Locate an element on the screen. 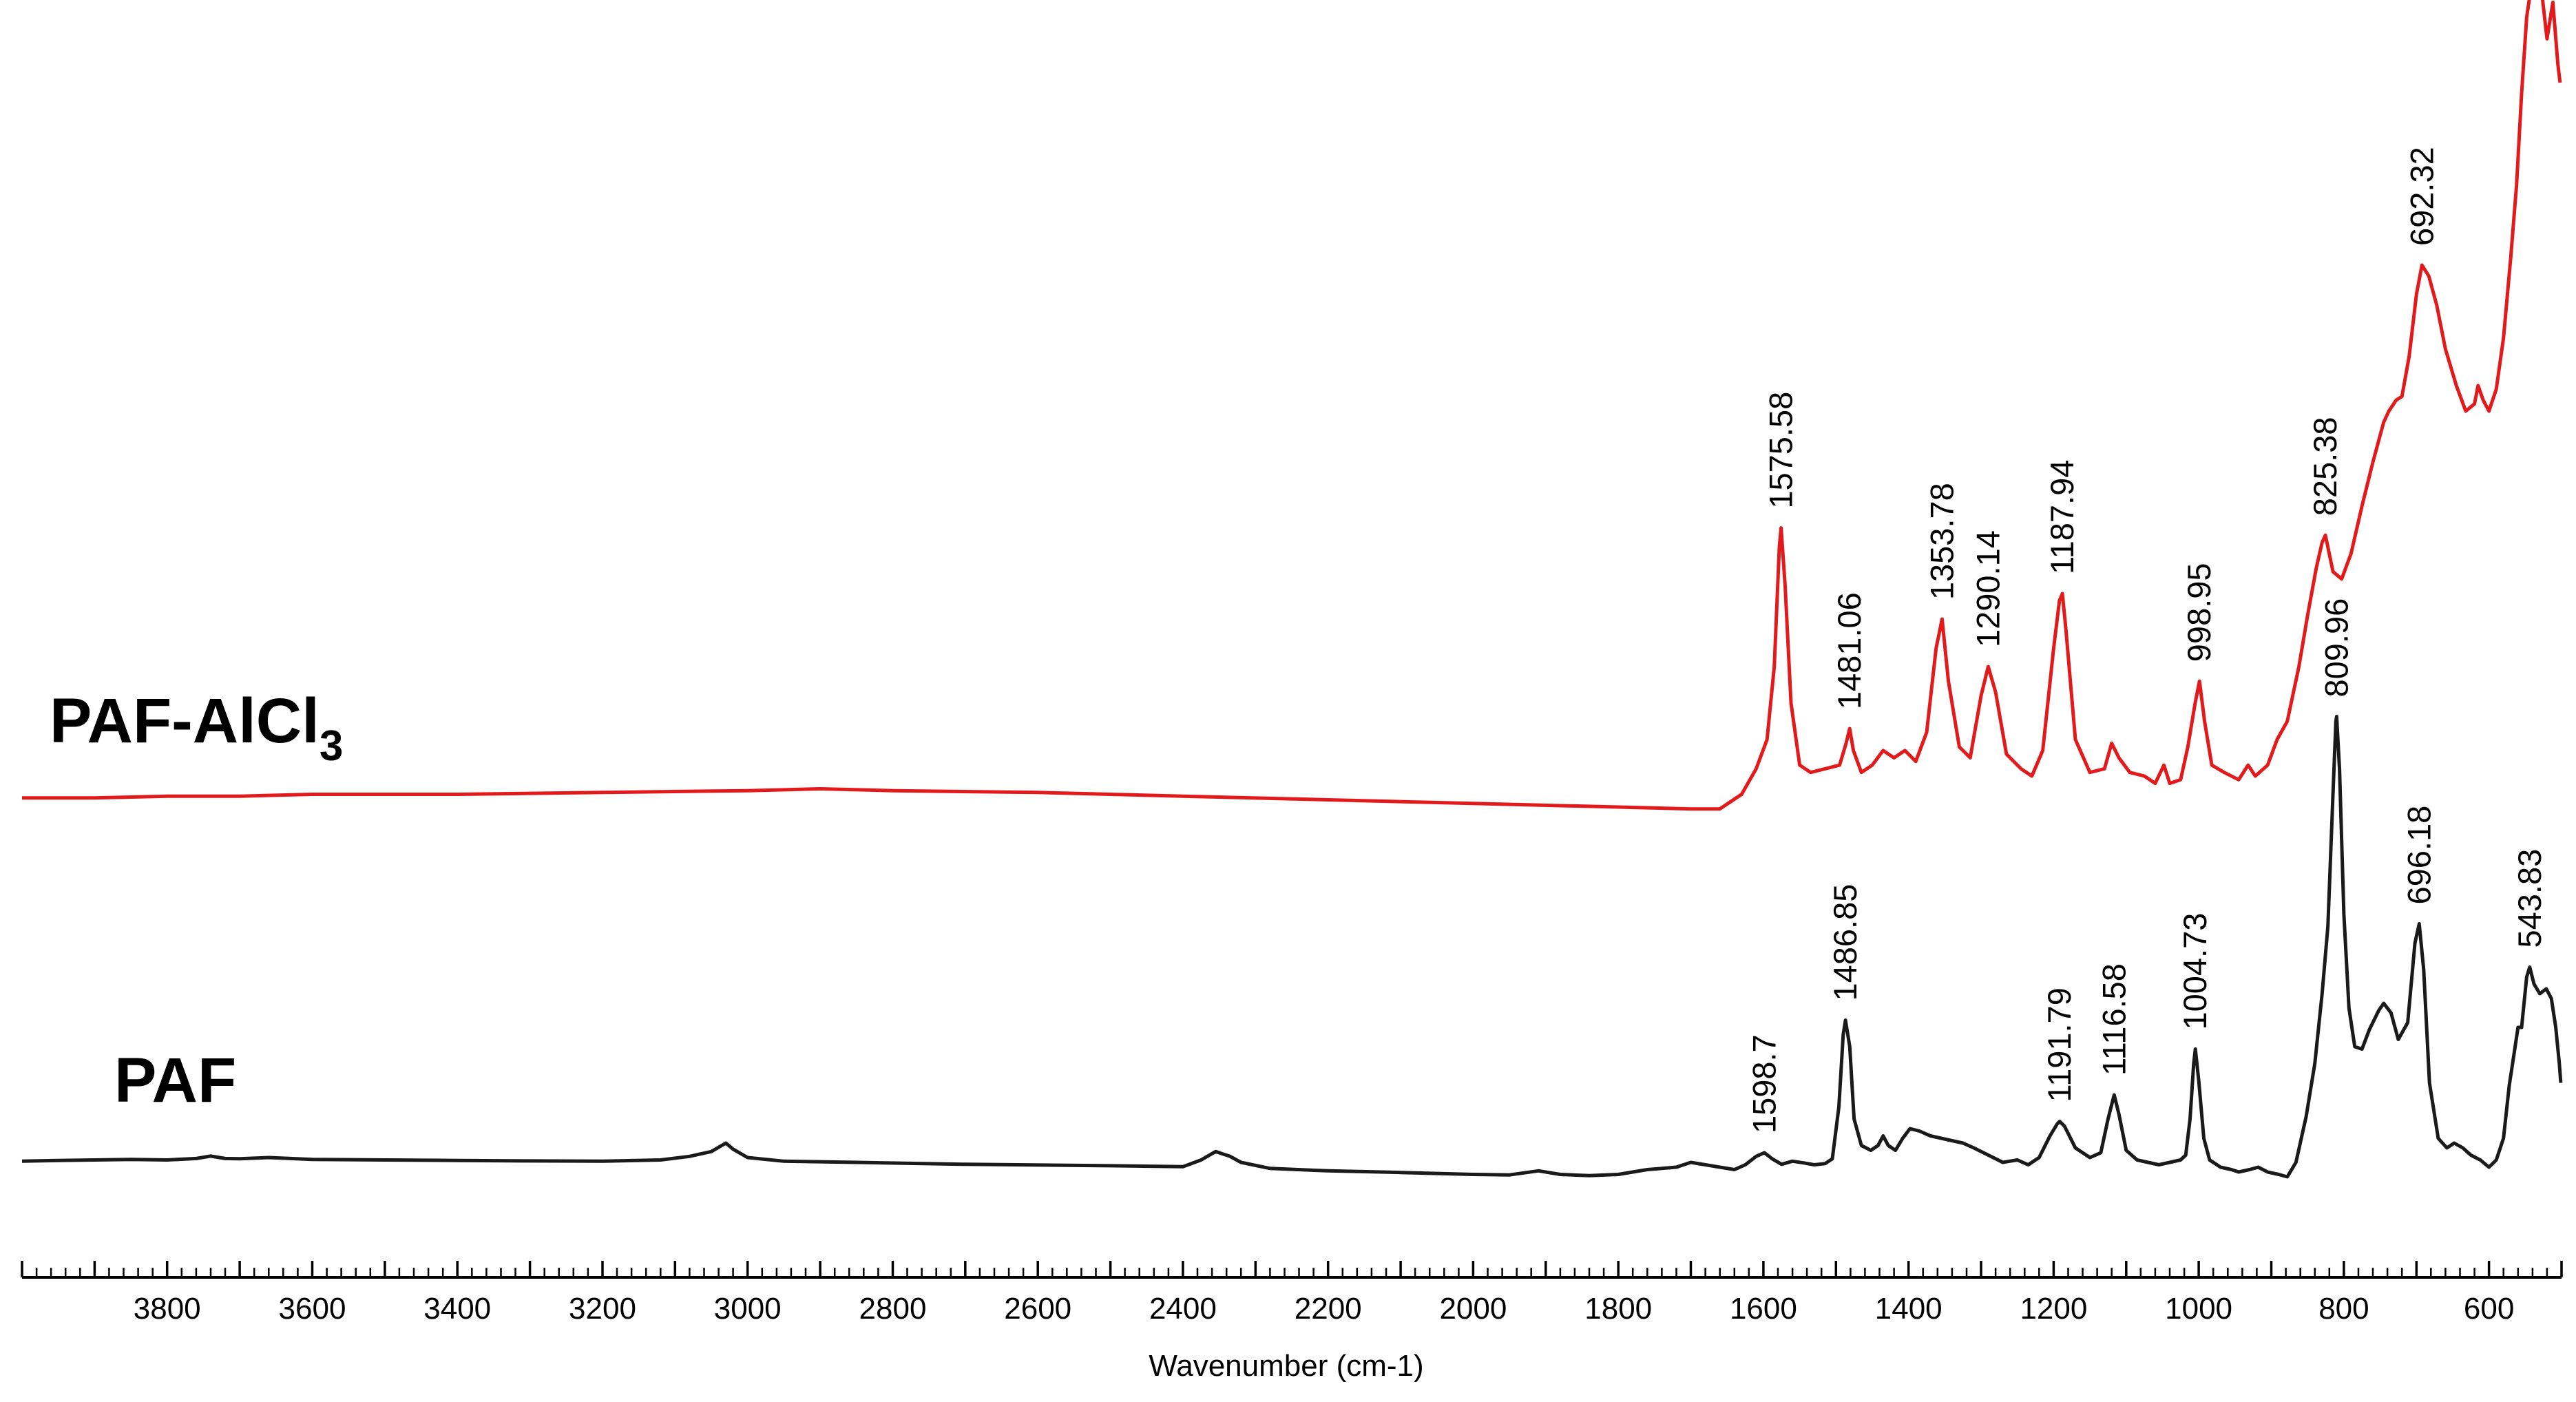 This screenshot has width=2576, height=1402. series-label-paf: PAF is located at coordinates (175, 1081).